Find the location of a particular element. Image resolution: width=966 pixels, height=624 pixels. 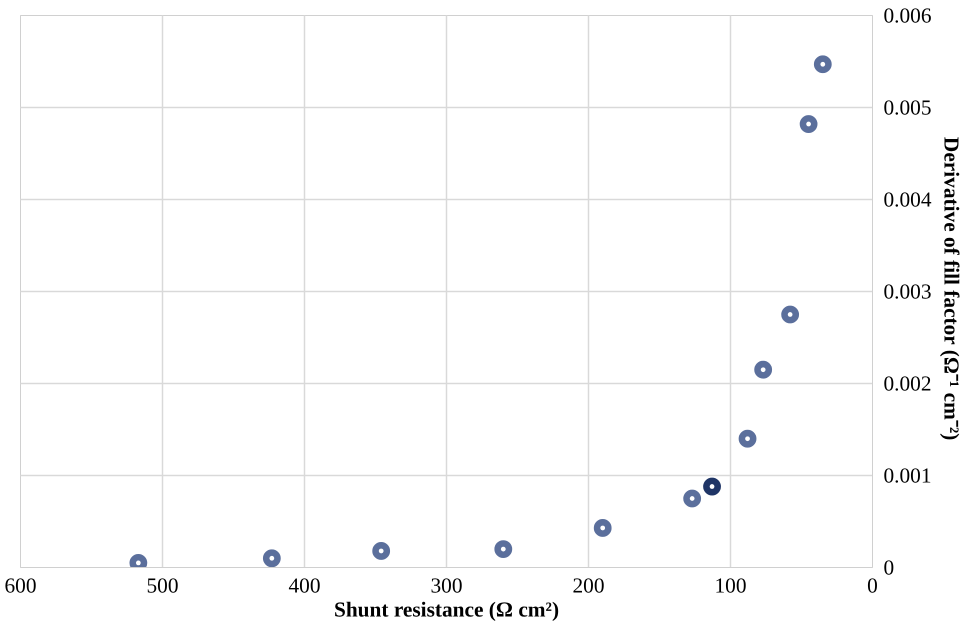

x-tick-label: 200 is located at coordinates (588, 586).